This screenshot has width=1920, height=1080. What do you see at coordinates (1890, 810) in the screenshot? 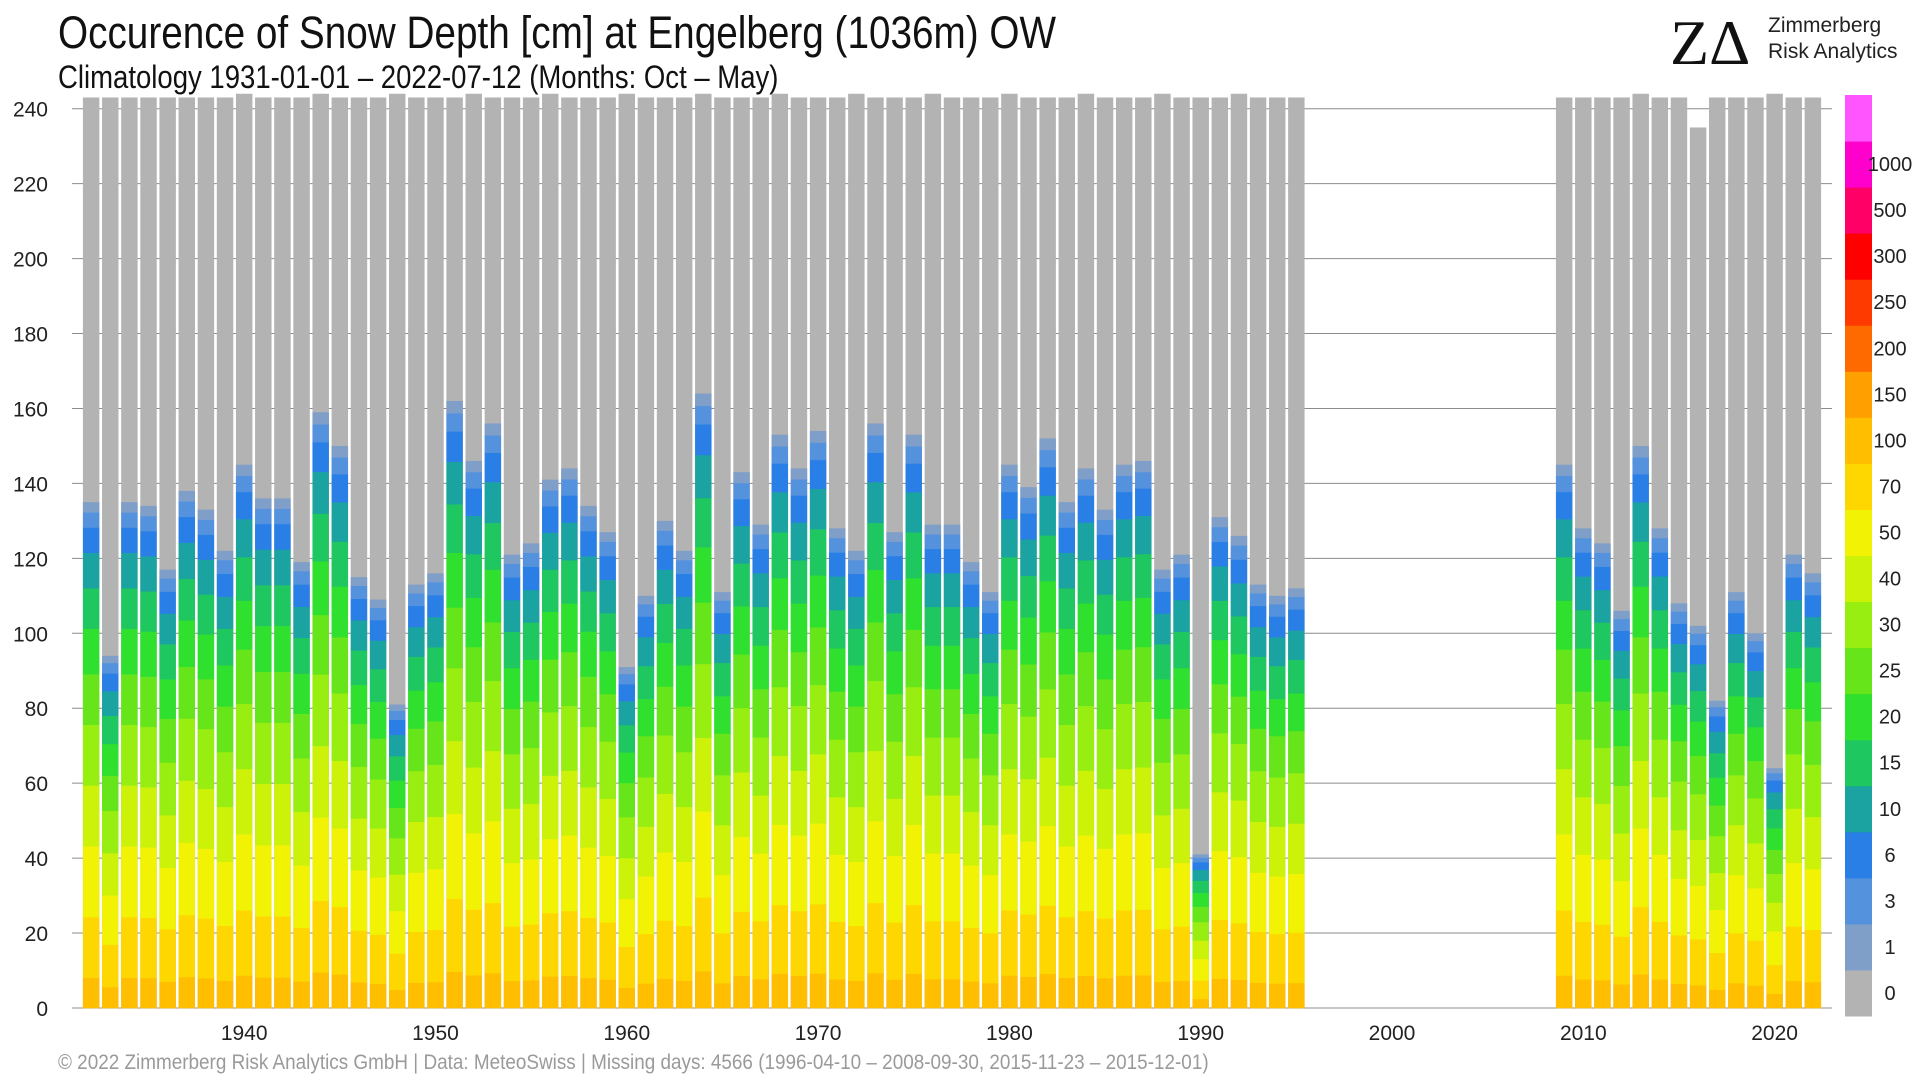
I see `colorbar-label: 10` at bounding box center [1890, 810].